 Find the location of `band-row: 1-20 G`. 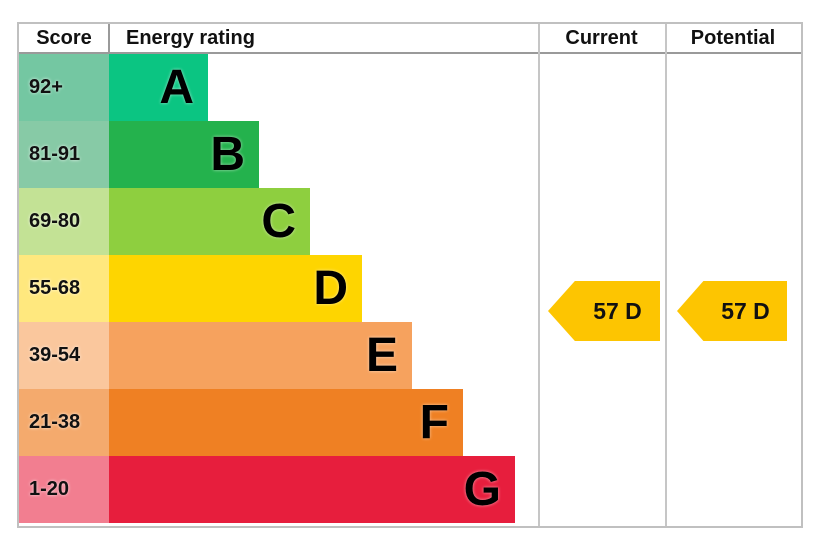

band-row: 1-20 G is located at coordinates (410, 489).